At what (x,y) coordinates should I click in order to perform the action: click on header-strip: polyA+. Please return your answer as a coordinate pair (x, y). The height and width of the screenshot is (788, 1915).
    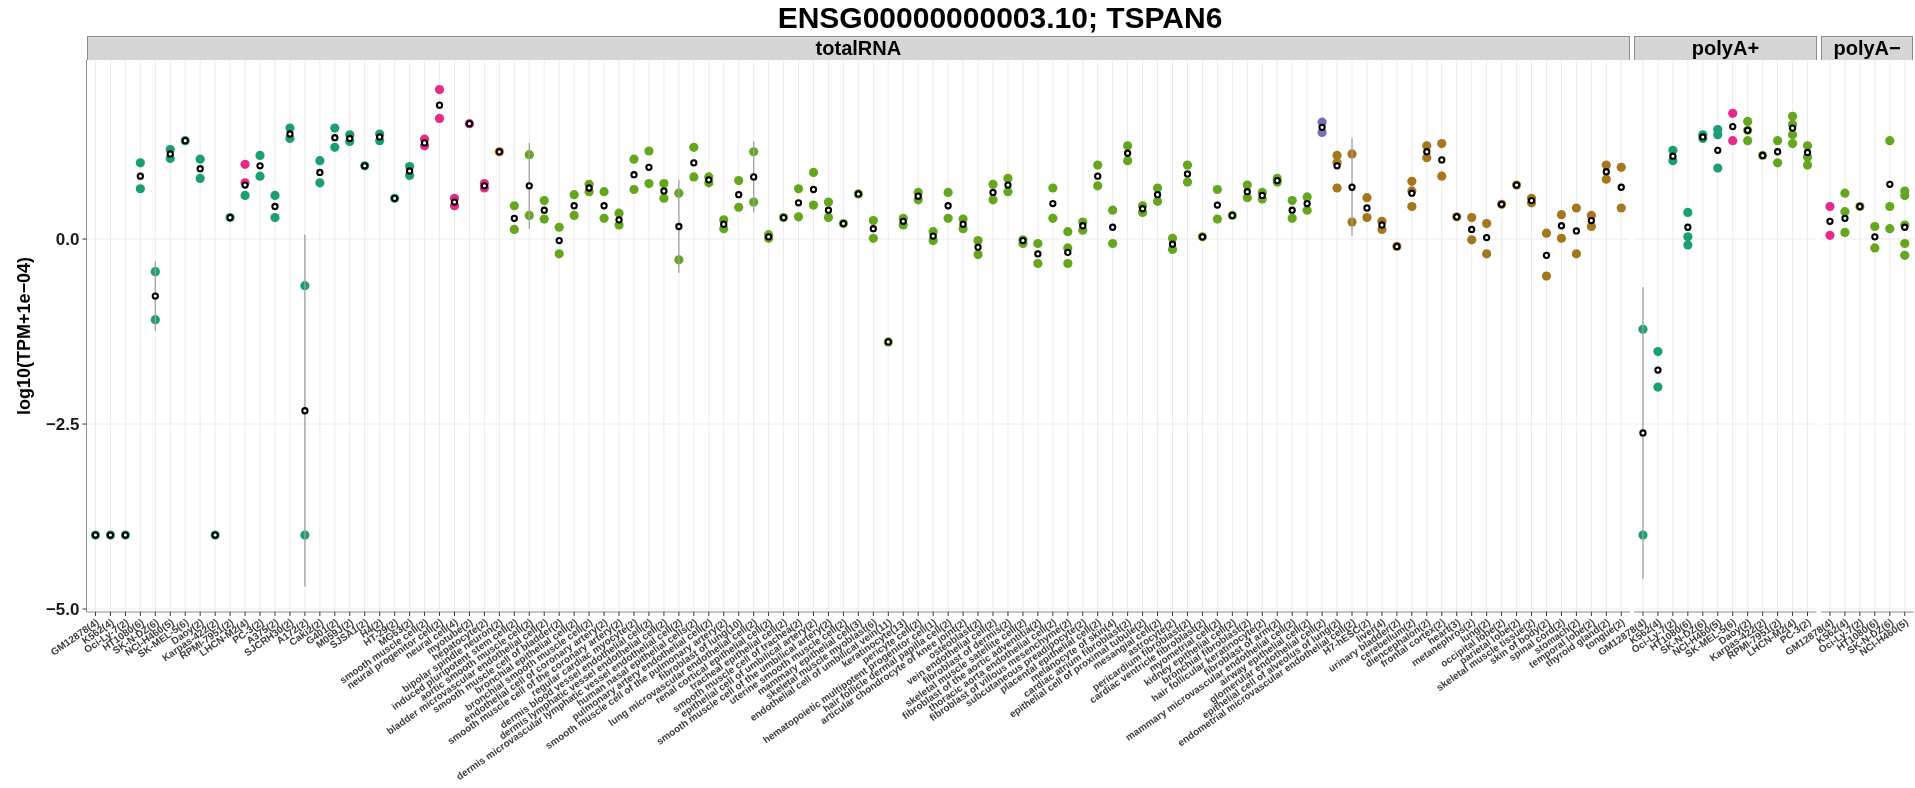
    Looking at the image, I should click on (1725, 48).